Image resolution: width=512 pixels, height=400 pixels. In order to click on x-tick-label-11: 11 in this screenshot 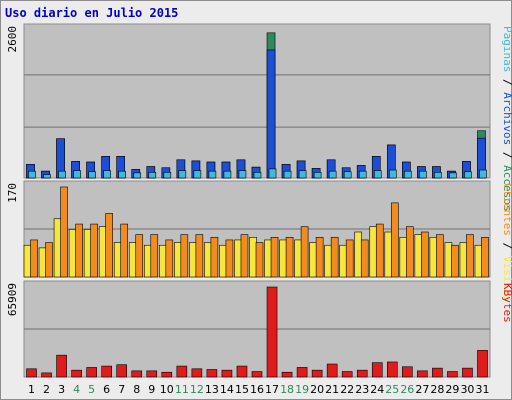, I will do `click(182, 389)`.